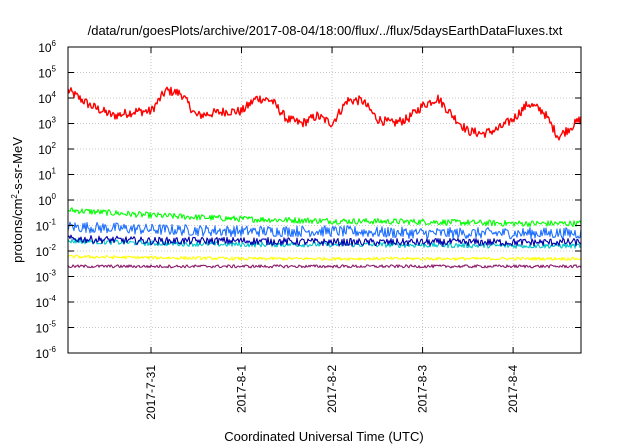 The height and width of the screenshot is (448, 640). What do you see at coordinates (513, 389) in the screenshot?
I see `x-tick-label: 2017-8-4` at bounding box center [513, 389].